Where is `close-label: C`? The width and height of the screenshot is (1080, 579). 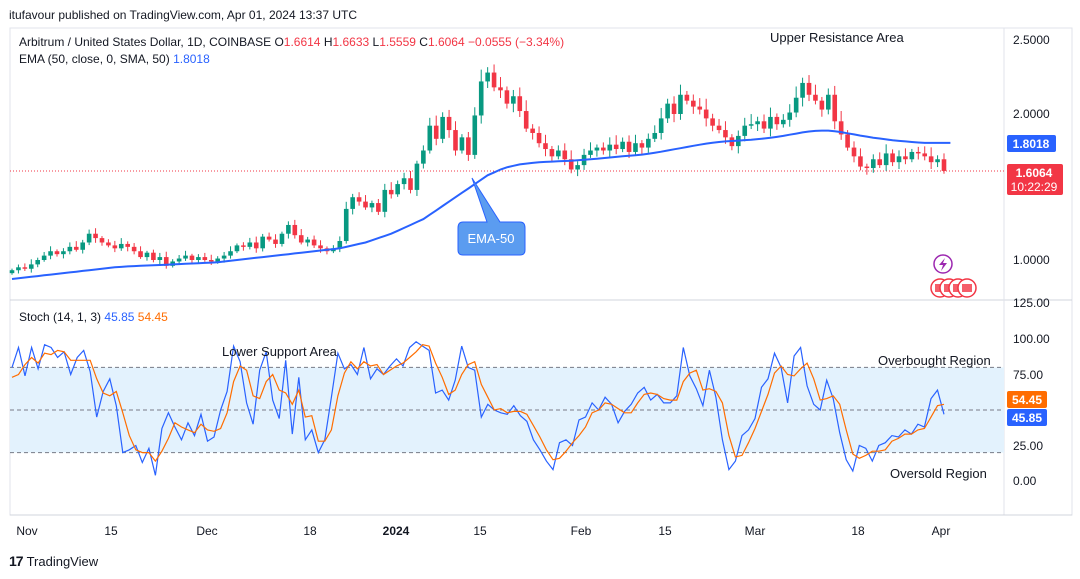 close-label: C is located at coordinates (423, 42).